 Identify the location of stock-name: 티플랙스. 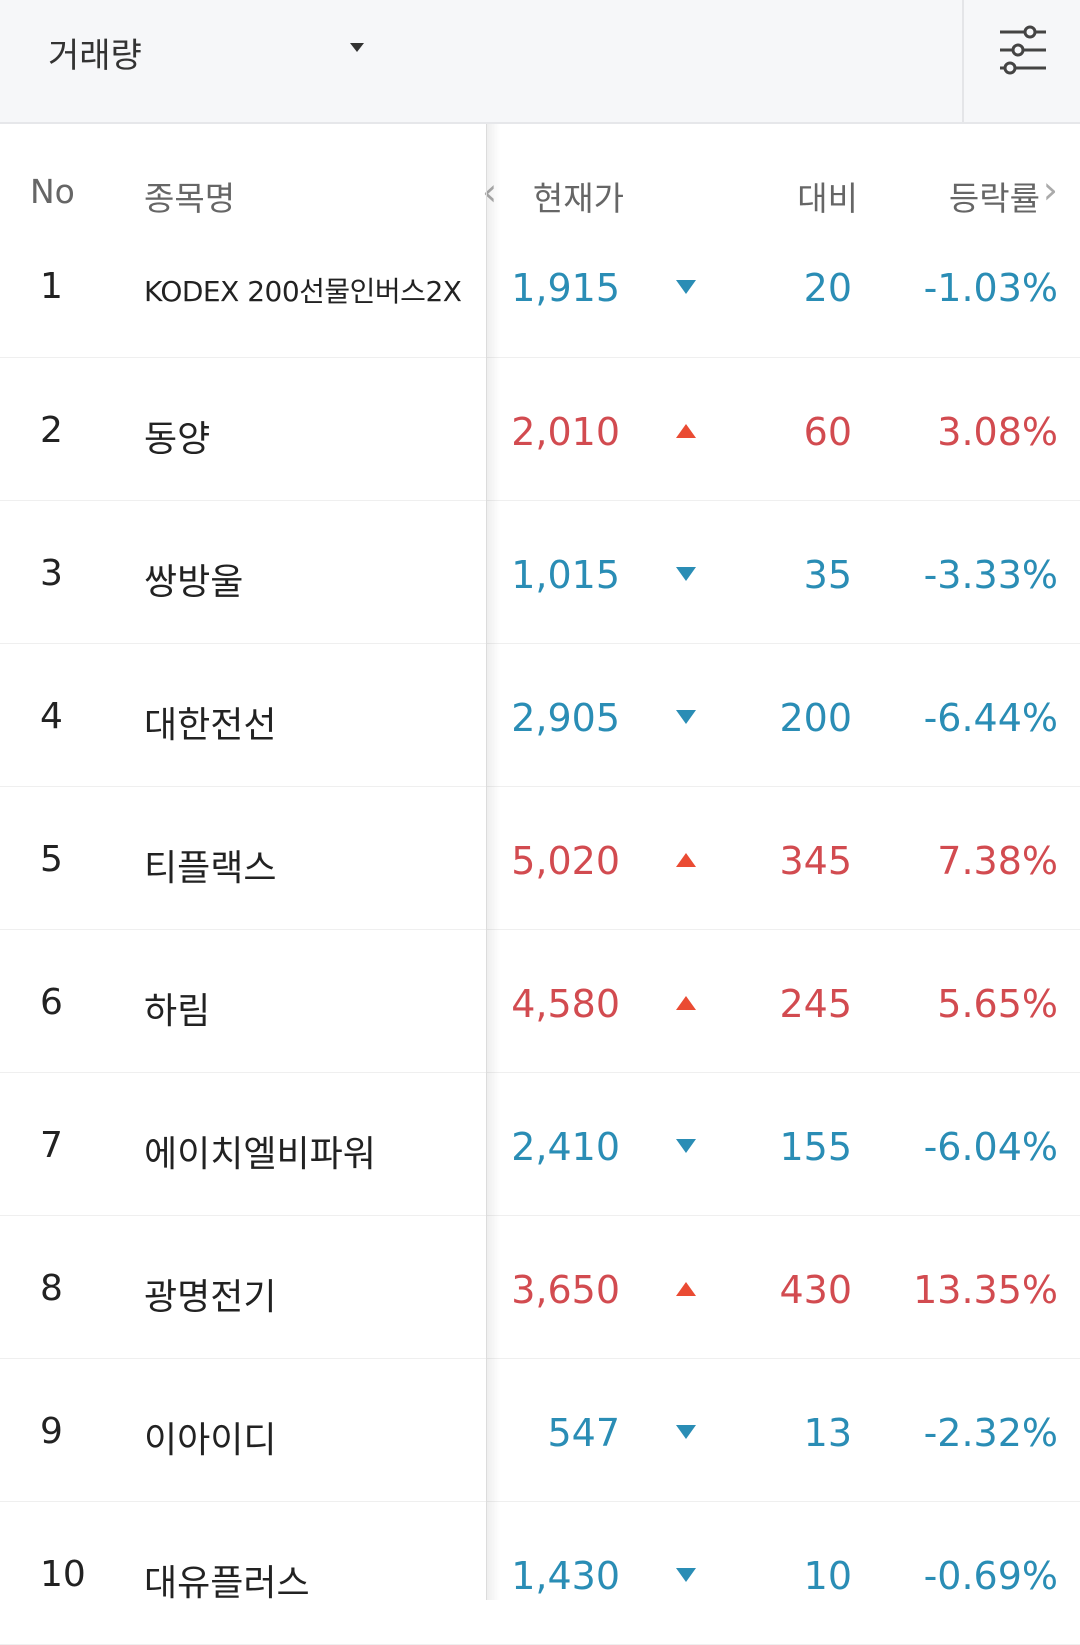
(210, 868).